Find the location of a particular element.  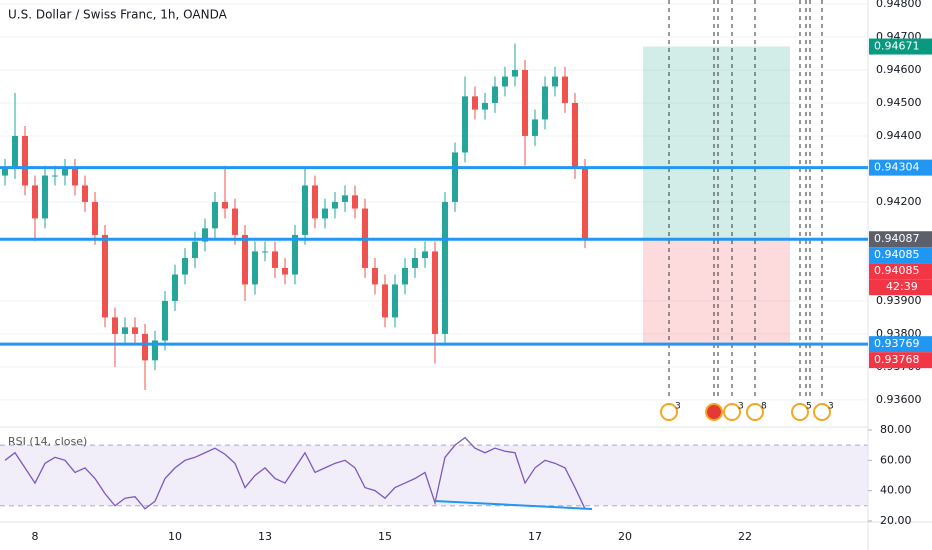

y-tick-label: 80.00 is located at coordinates (896, 429).